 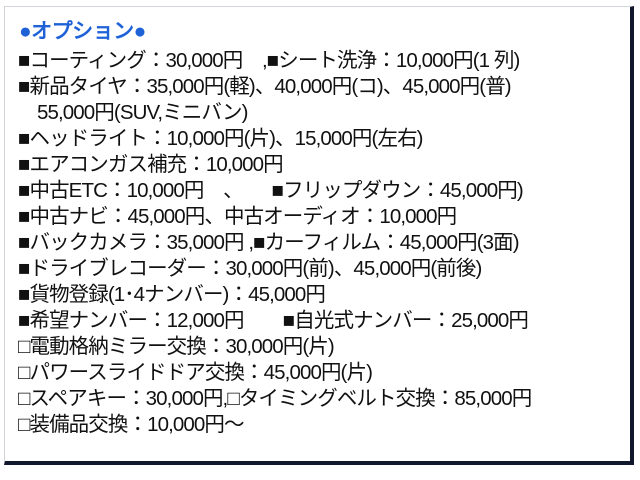 What do you see at coordinates (237, 216) in the screenshot?
I see `list-item: ■中古ナビ：45,000円、中古オーディオ：10,000円` at bounding box center [237, 216].